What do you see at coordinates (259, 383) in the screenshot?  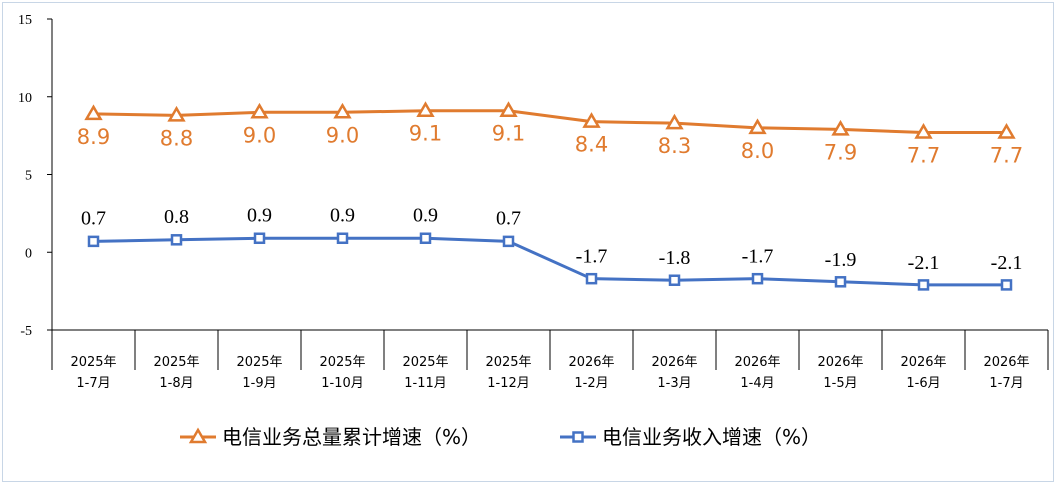 I see `x-tick-label-period: 1-9月` at bounding box center [259, 383].